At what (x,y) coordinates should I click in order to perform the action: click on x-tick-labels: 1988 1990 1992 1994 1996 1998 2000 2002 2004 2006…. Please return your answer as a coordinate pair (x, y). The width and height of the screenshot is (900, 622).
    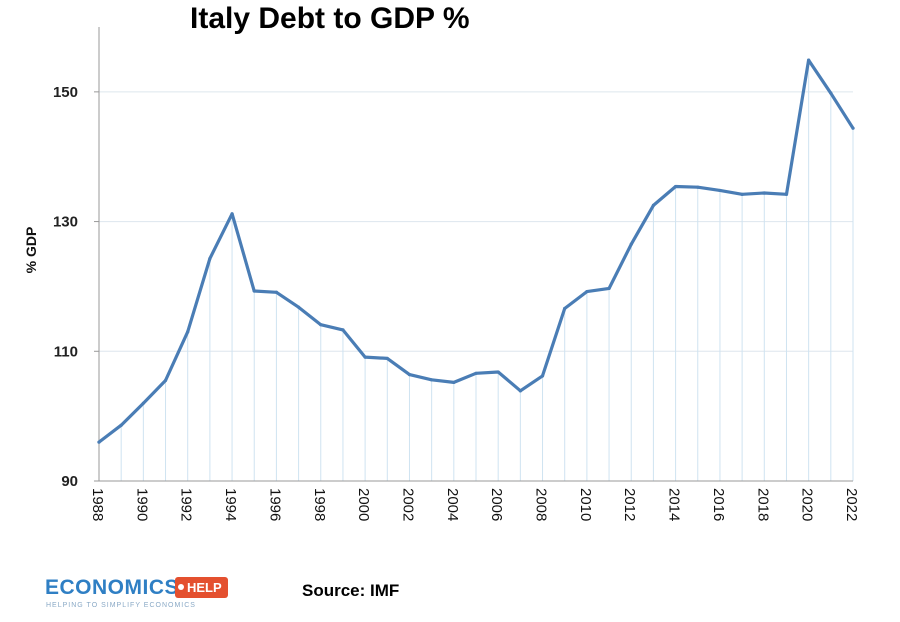
    Looking at the image, I should click on (474, 504).